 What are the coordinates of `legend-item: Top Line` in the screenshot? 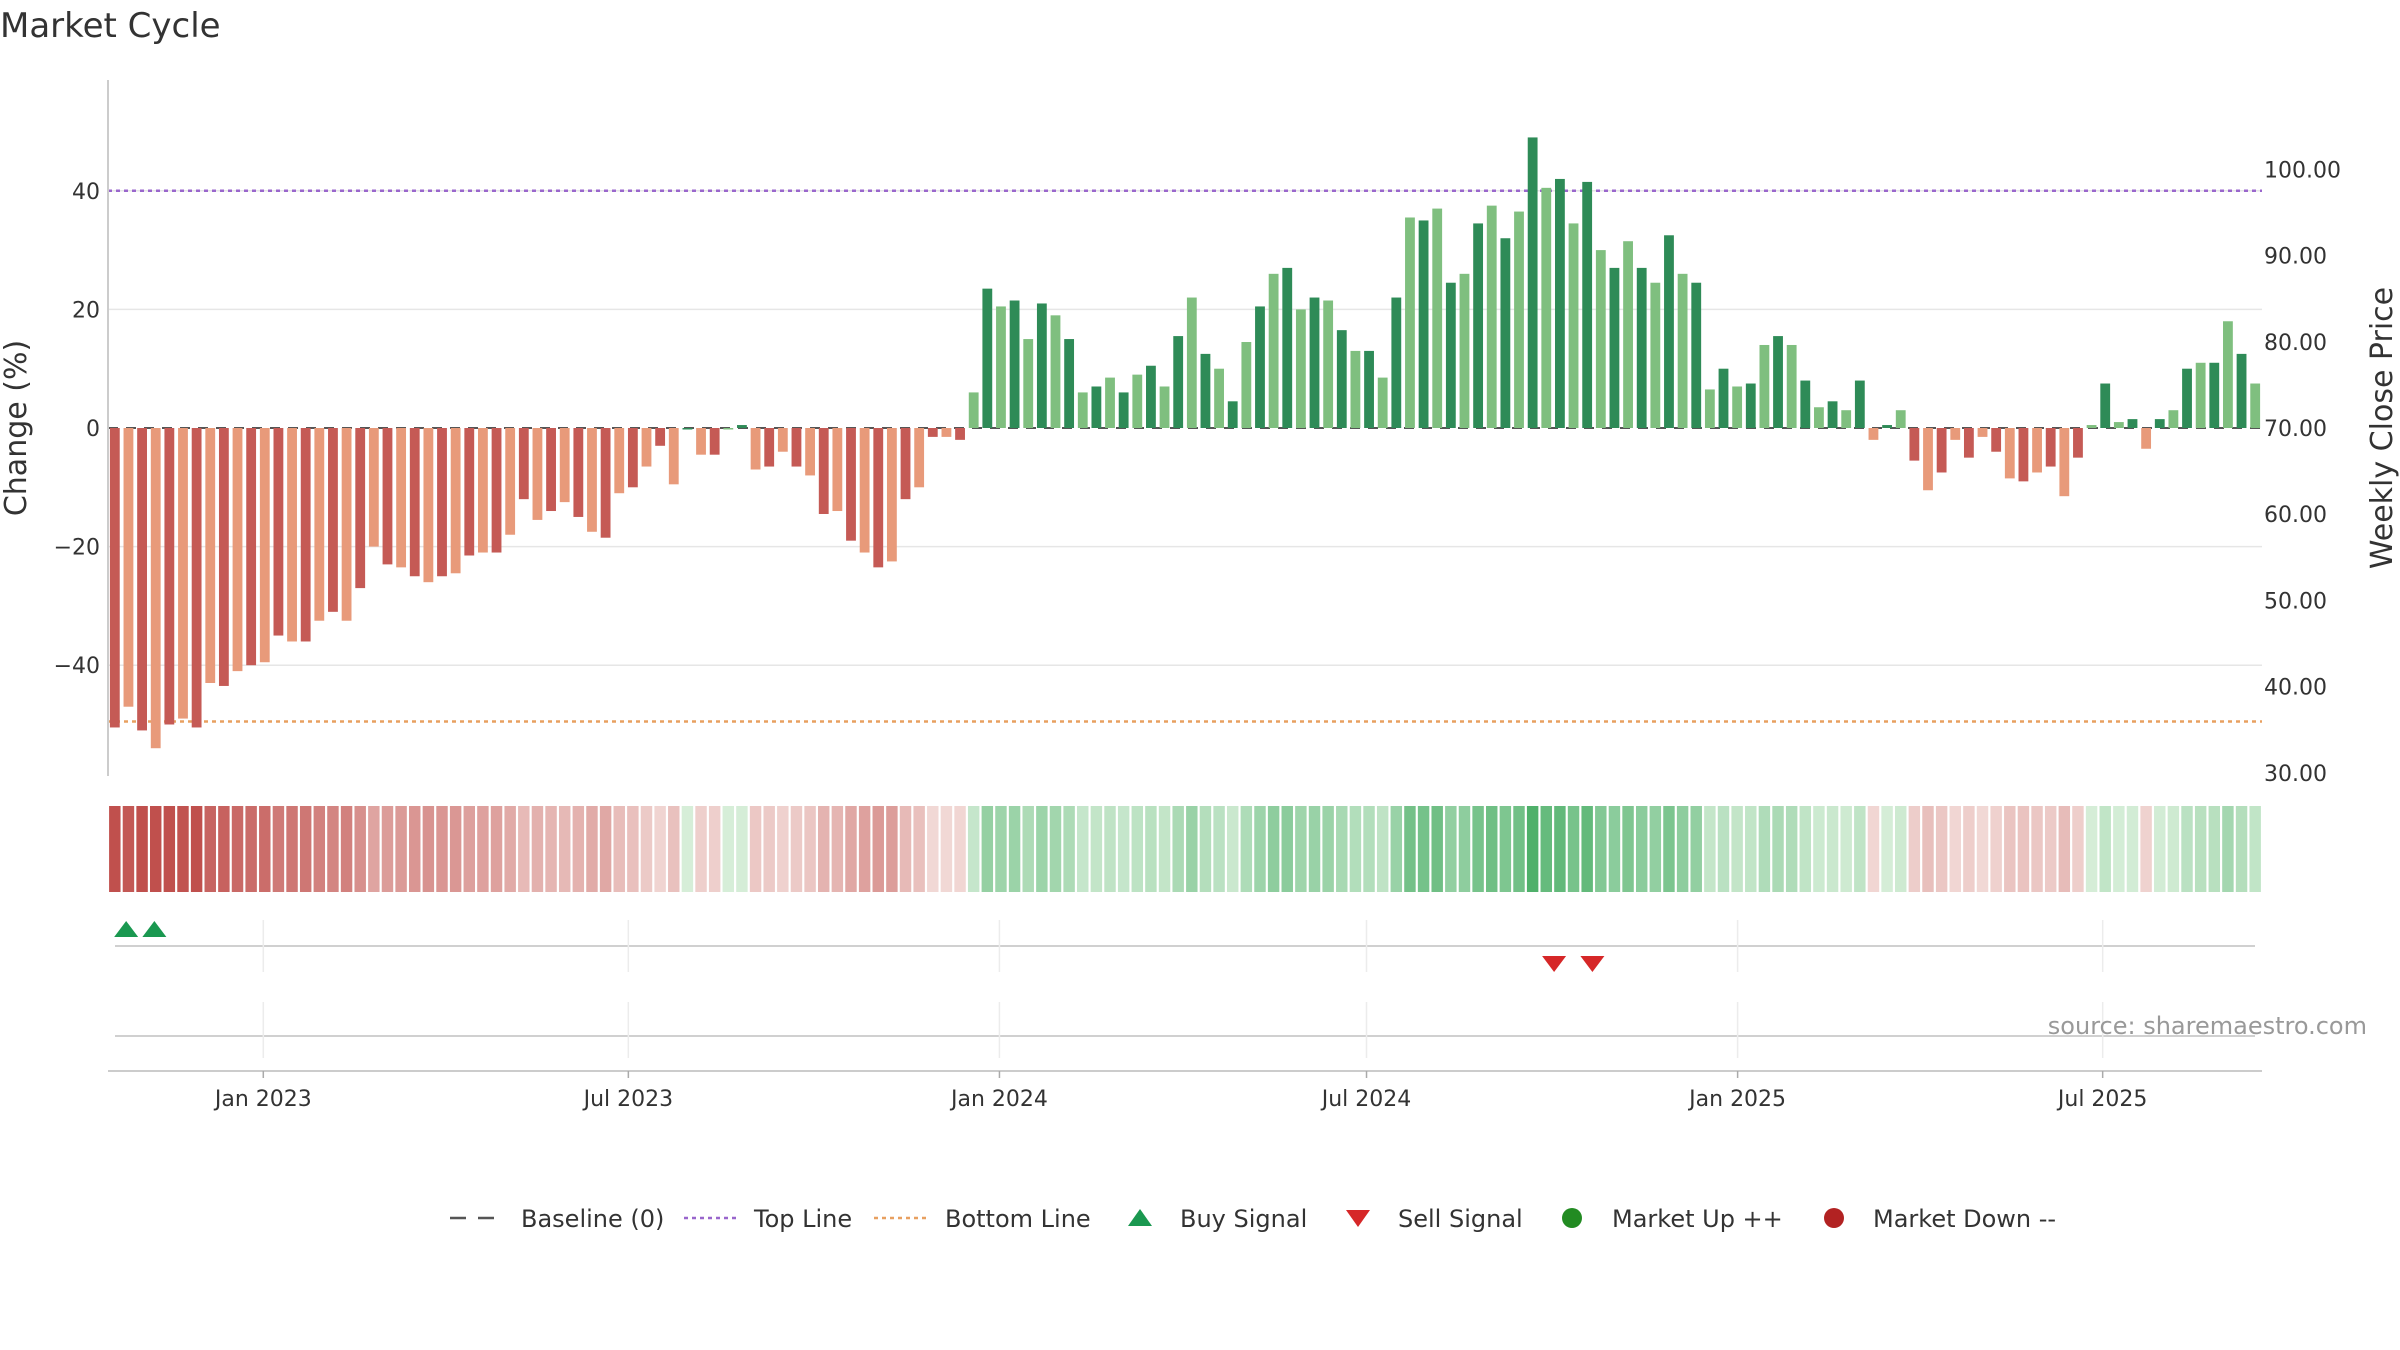 It's located at (768, 1219).